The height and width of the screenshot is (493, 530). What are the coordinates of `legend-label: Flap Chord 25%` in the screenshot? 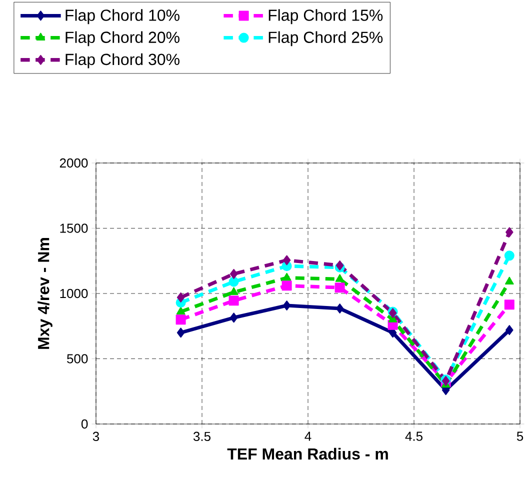 It's located at (325, 38).